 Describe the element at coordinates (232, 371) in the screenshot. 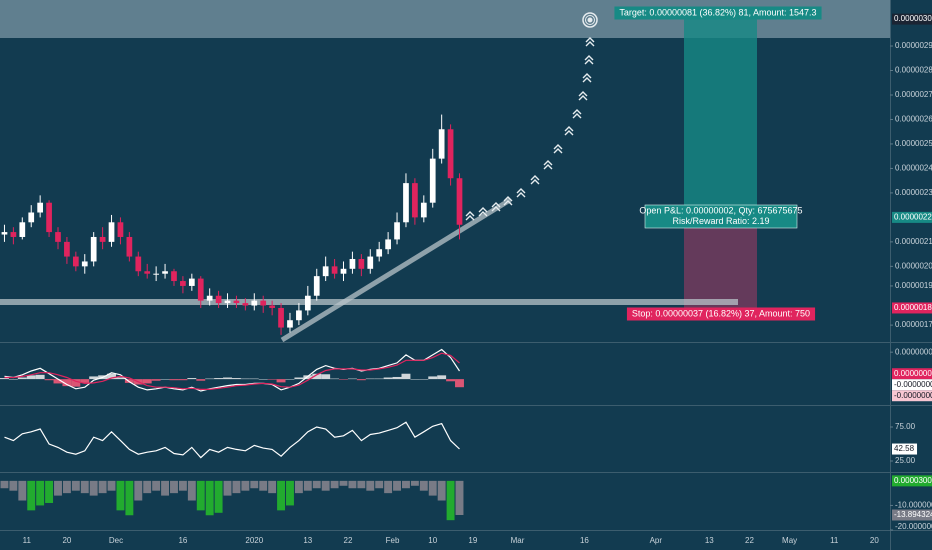

I see `indicator-line` at that location.